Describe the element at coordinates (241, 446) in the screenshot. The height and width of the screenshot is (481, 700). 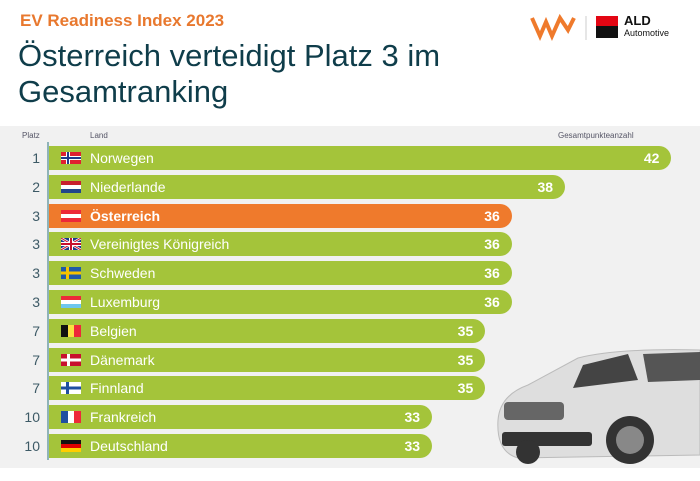
I see `bar: Deutschland 33` at that location.